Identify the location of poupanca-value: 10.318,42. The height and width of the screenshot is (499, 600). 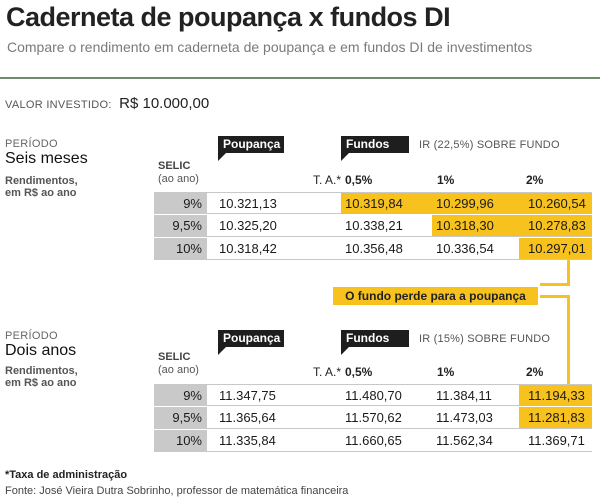
(248, 248).